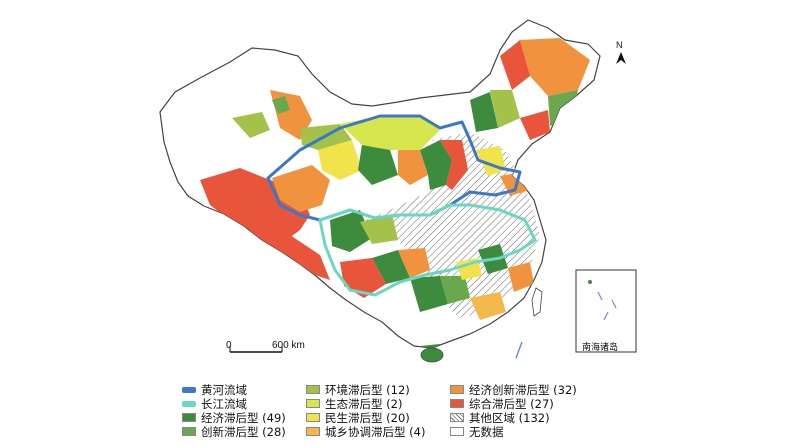 This screenshot has height=447, width=800. I want to click on guangxi-lime, so click(455, 290).